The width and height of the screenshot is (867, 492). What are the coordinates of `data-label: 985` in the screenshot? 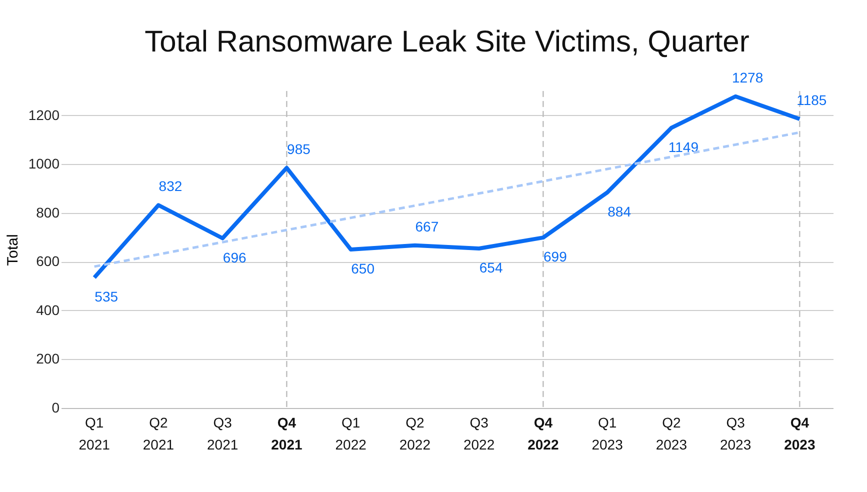 It's located at (299, 148).